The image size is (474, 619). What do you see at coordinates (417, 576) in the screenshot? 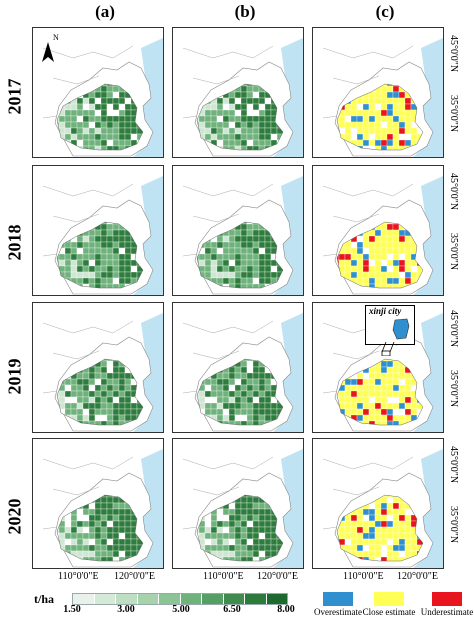
I see `lon-label-c-120: 120°0'0"E` at bounding box center [417, 576].